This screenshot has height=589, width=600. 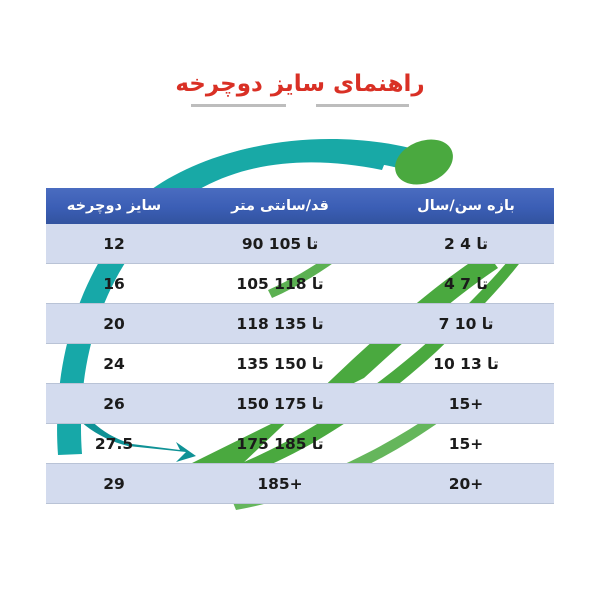 I want to click on cell-age: 7 تا 10, so click(x=466, y=323).